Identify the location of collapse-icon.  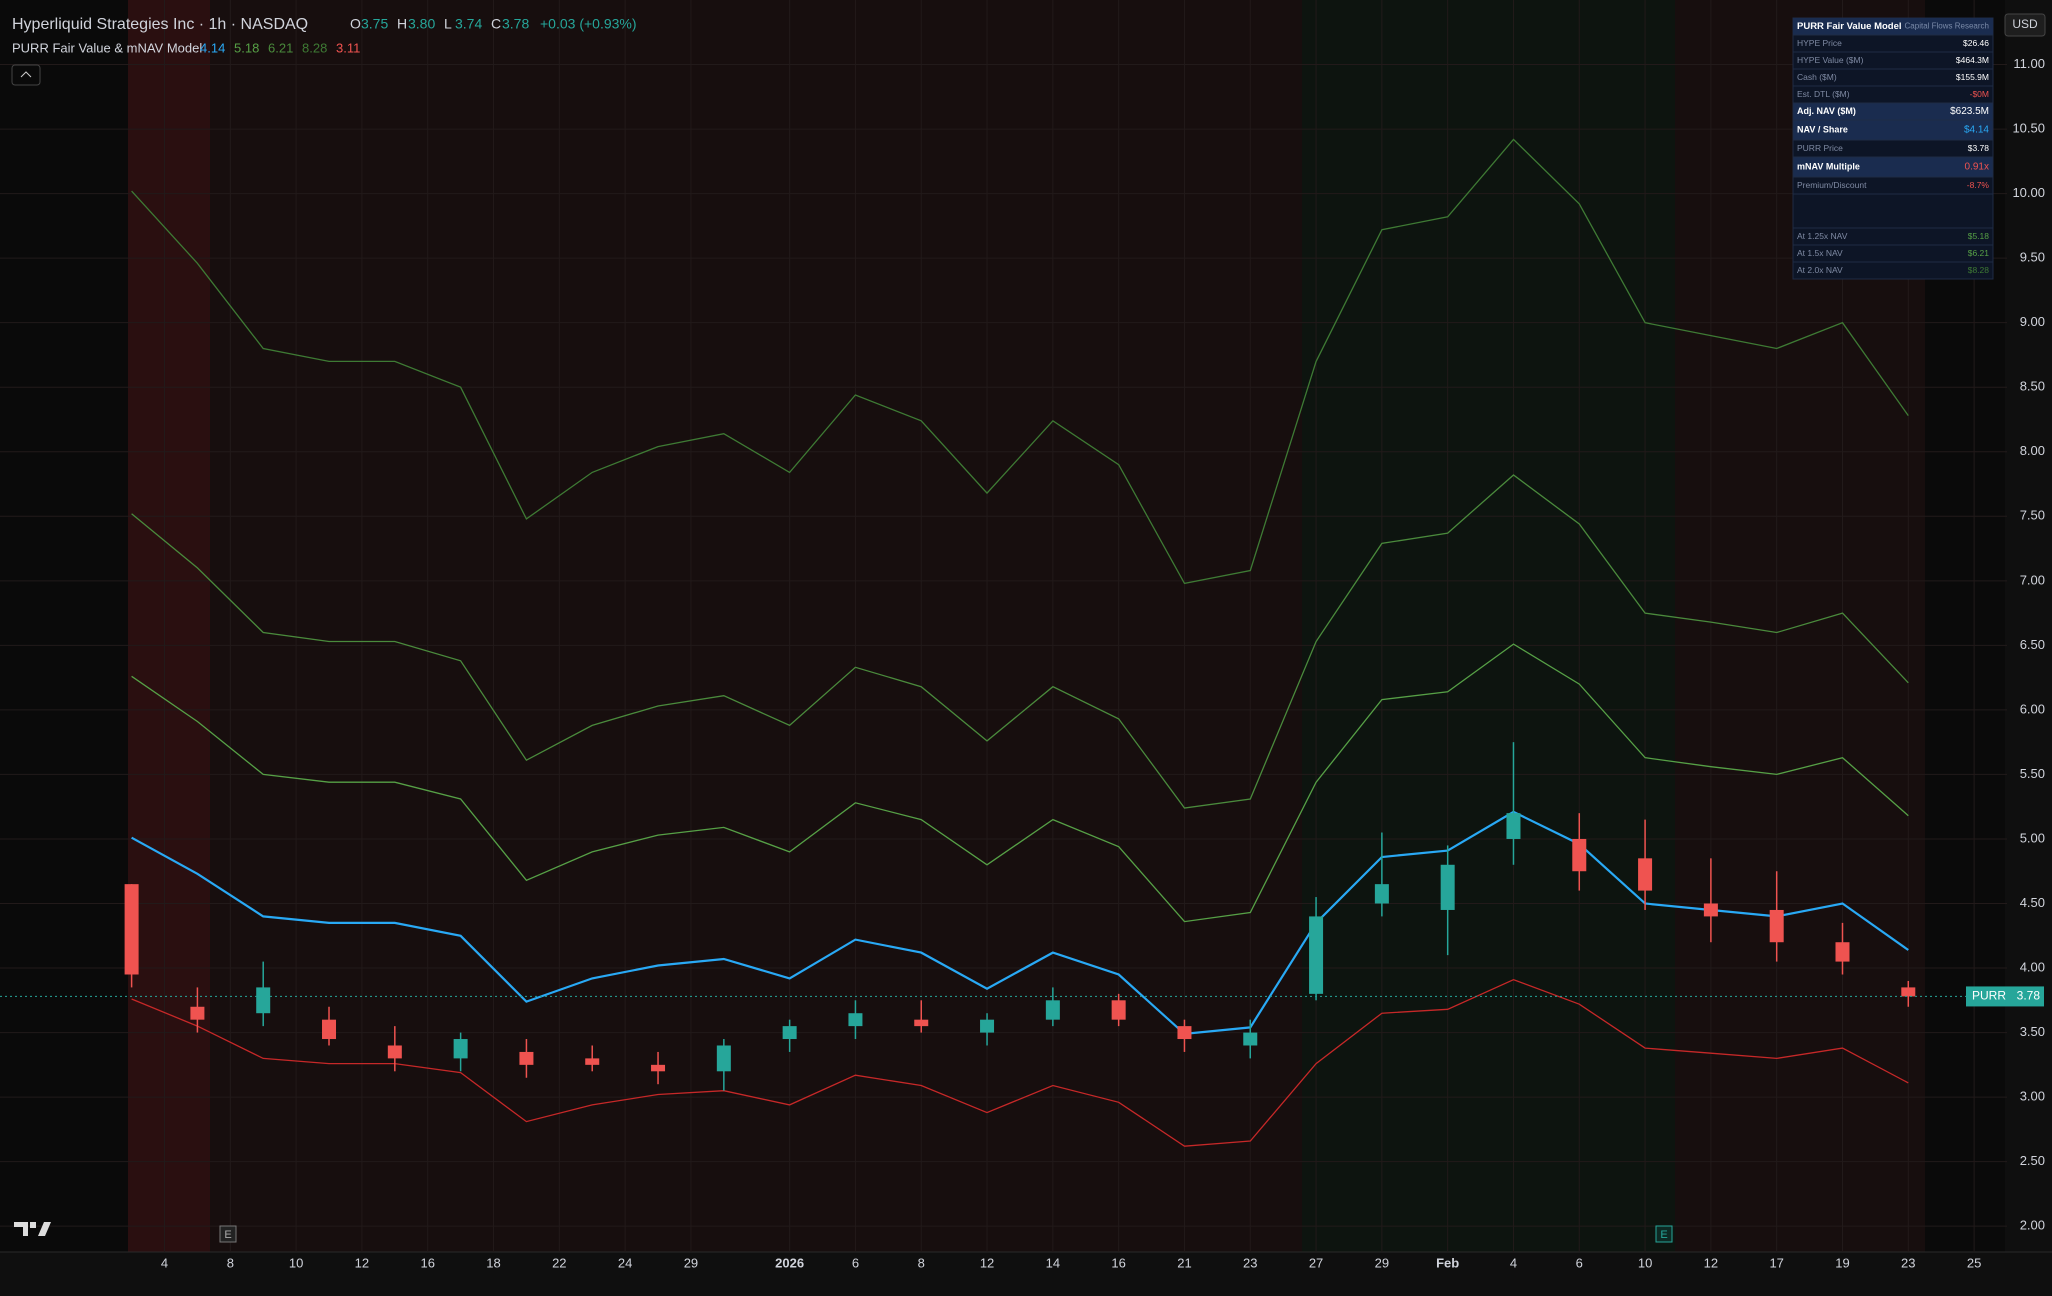
(26, 74).